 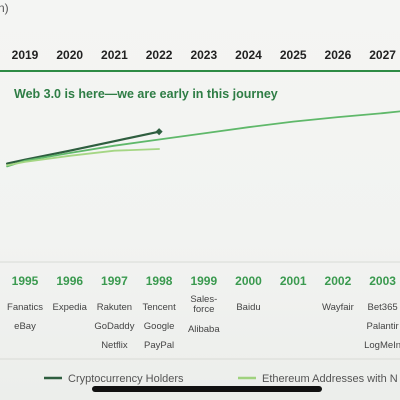 I want to click on top-tick-2023: 2023, so click(x=203, y=55).